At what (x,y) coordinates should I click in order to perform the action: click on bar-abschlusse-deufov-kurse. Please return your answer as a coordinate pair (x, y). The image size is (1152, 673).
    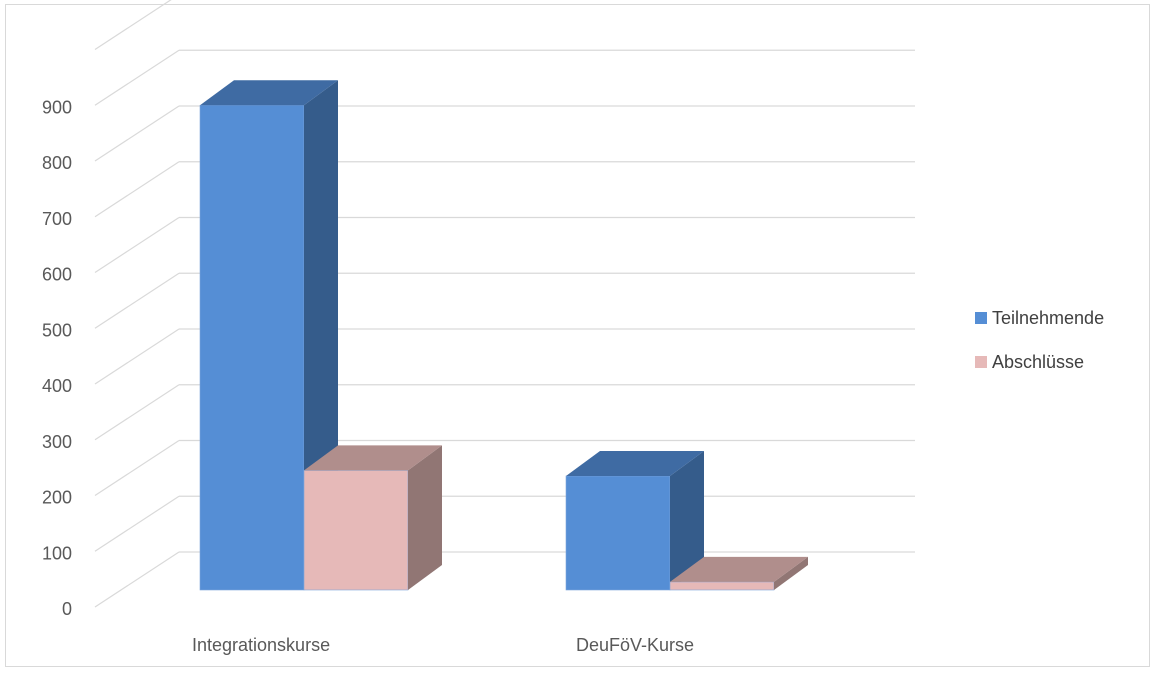
    Looking at the image, I should click on (738, 573).